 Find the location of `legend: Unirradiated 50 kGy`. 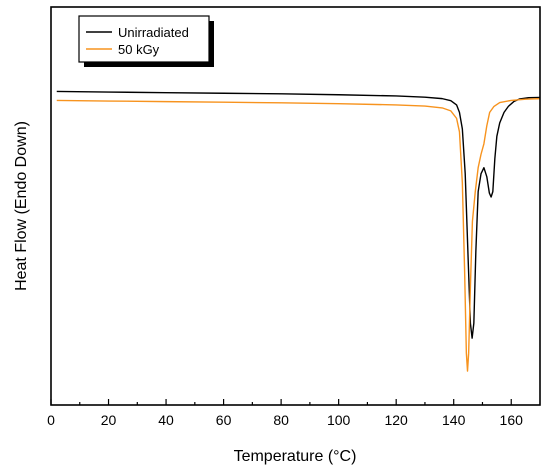

legend: Unirradiated 50 kGy is located at coordinates (146, 41).